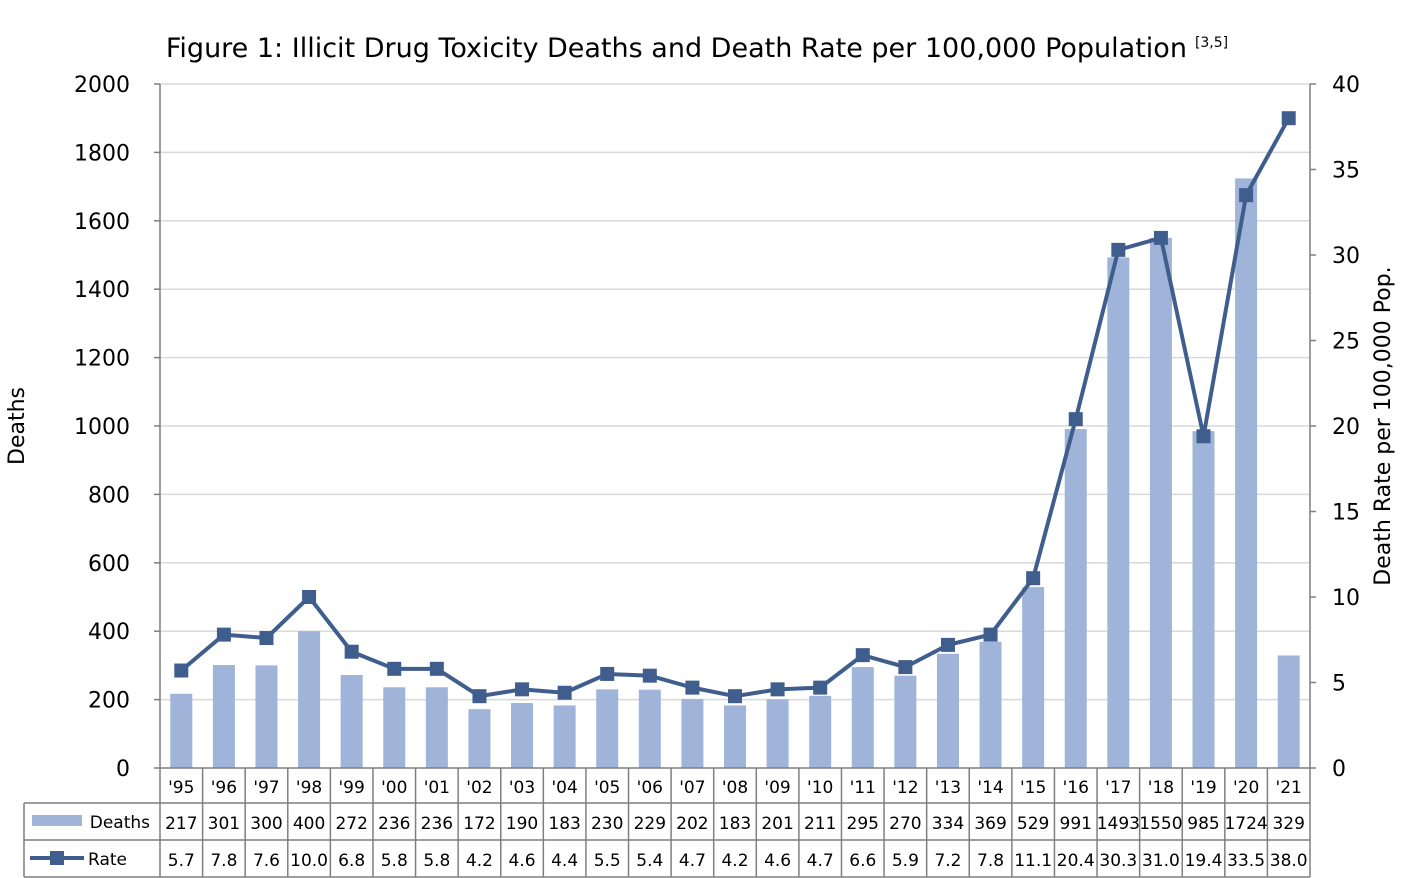 This screenshot has width=1422, height=878. What do you see at coordinates (863, 824) in the screenshot?
I see `deaths-cell: 295` at bounding box center [863, 824].